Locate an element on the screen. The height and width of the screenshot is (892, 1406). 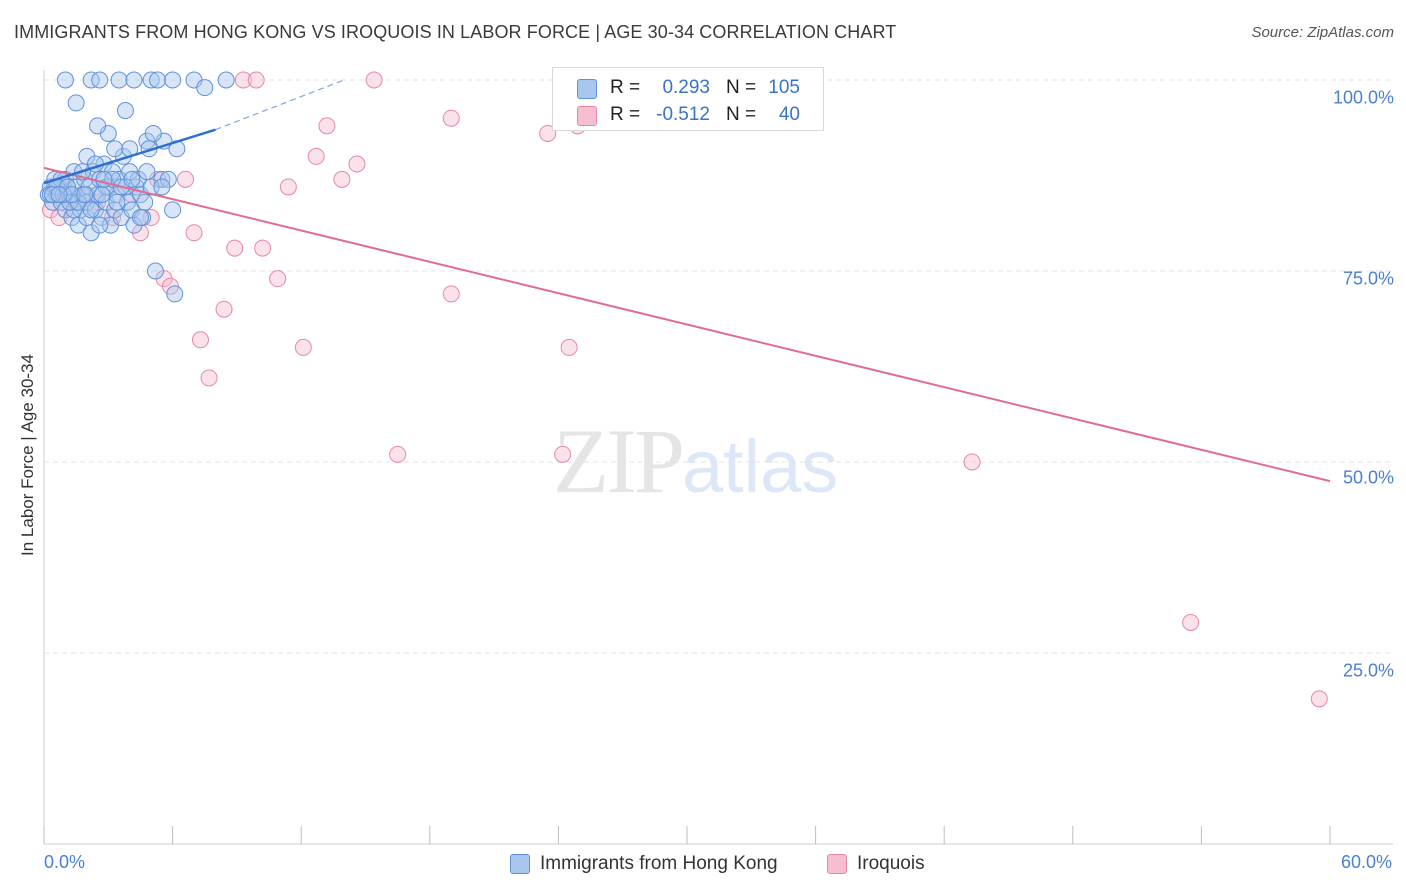
stats-r-value: -0.512 is located at coordinates (683, 114).